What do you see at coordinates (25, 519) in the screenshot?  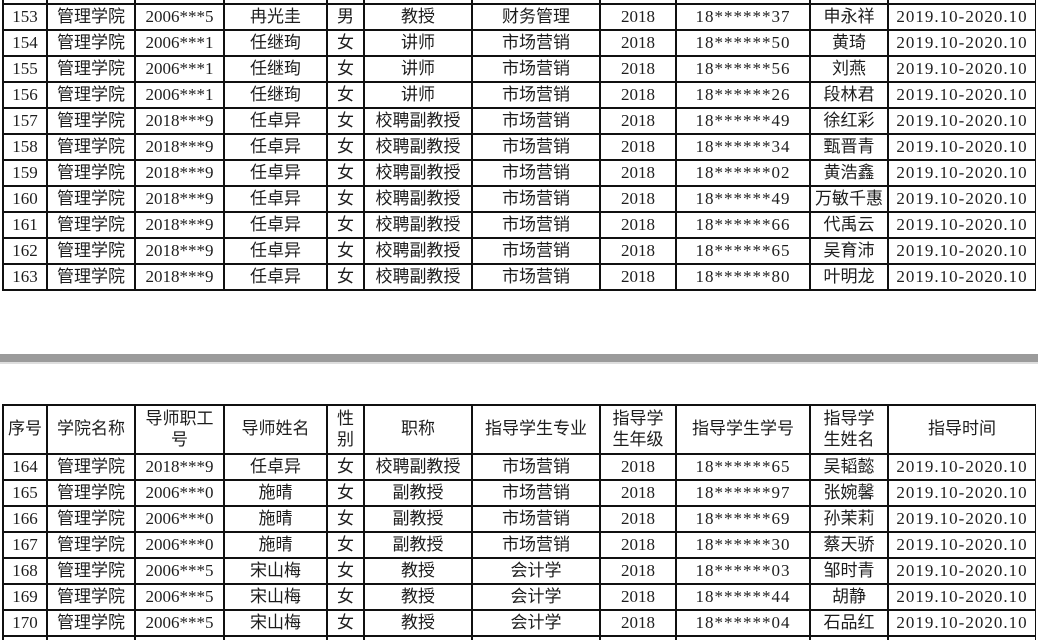 I see `table-cell: 166` at bounding box center [25, 519].